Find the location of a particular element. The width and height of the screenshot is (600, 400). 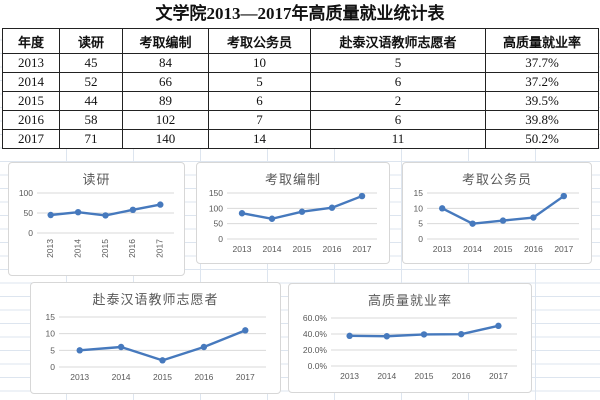

table-cell: 2013 is located at coordinates (31, 63).